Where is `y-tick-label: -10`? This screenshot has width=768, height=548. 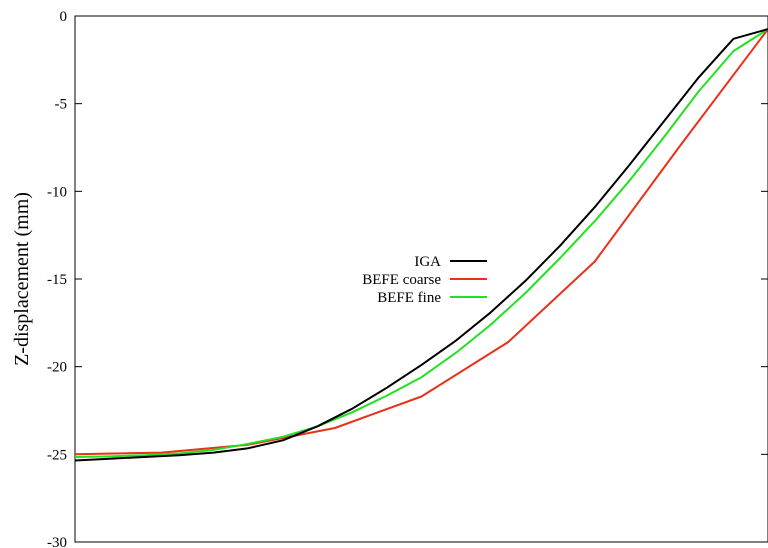 y-tick-label: -10 is located at coordinates (57, 192).